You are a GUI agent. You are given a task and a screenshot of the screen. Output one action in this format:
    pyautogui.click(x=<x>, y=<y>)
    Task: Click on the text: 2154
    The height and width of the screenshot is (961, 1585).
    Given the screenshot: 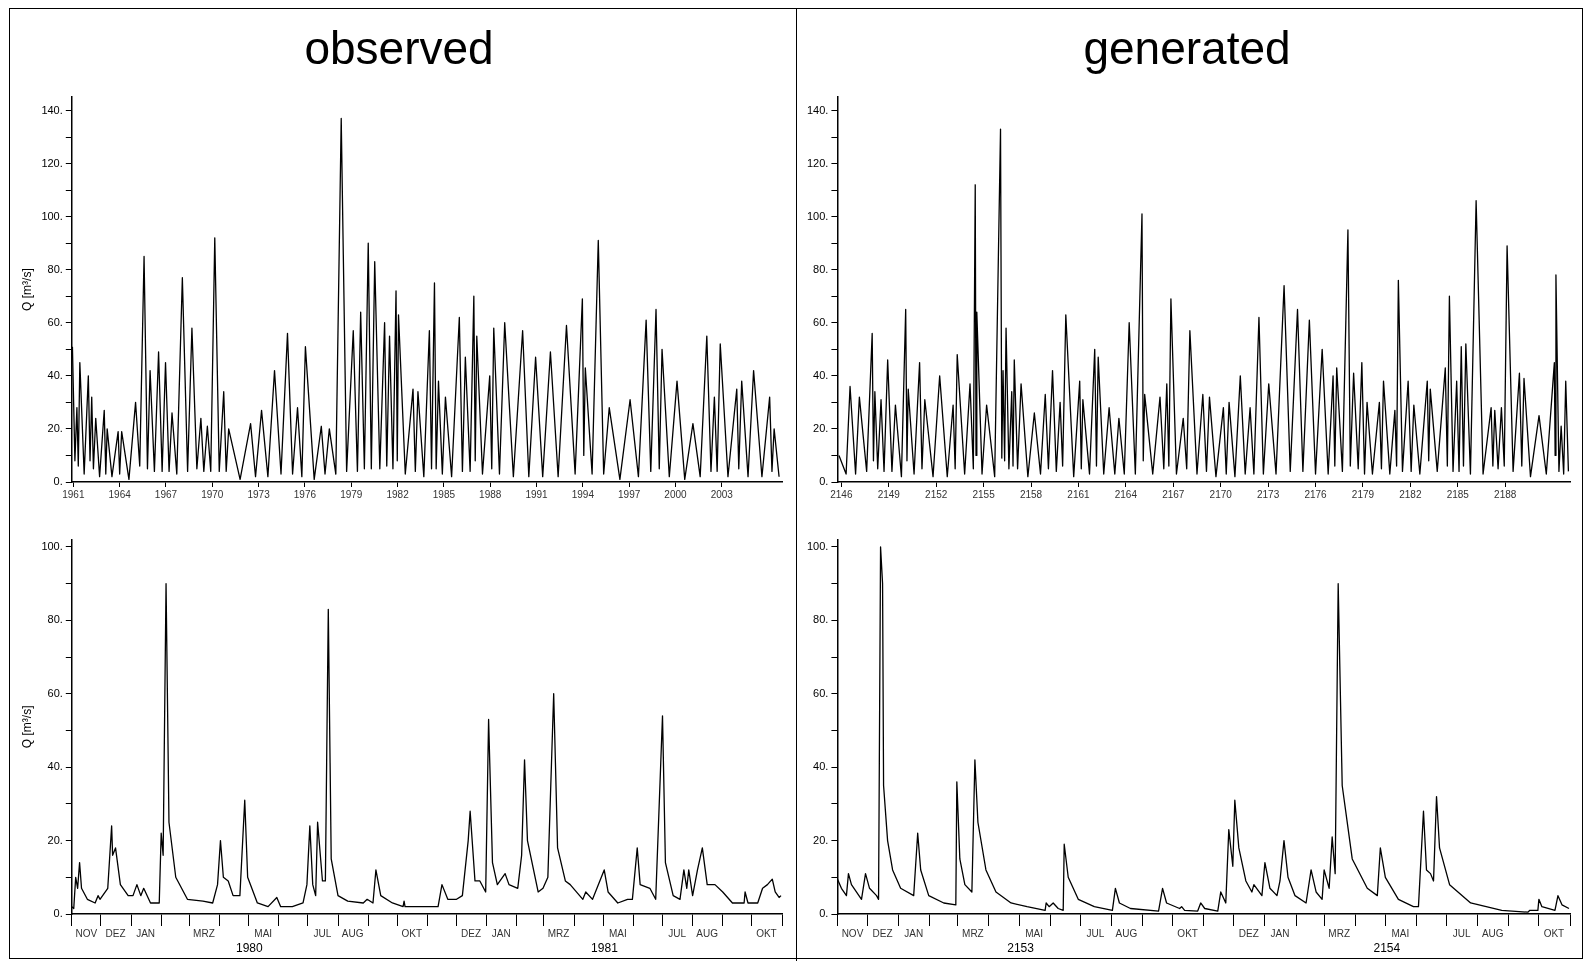 What is the action you would take?
    pyautogui.click(x=1387, y=948)
    